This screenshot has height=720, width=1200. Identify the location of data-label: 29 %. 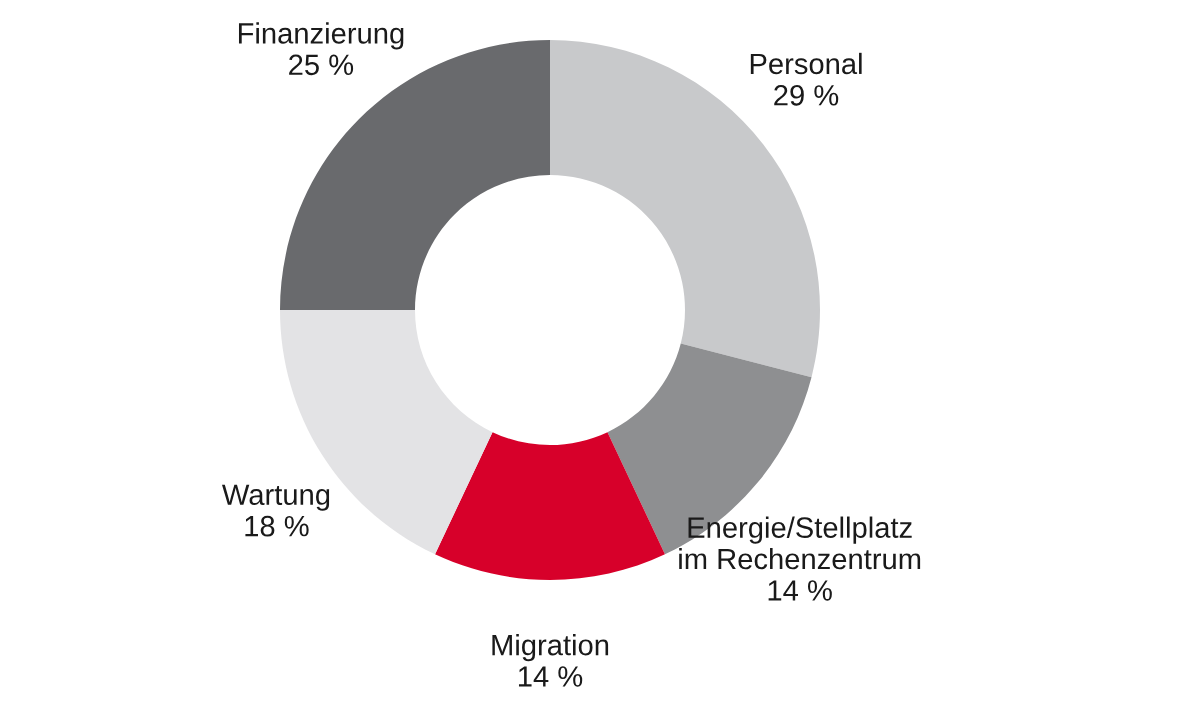
(806, 95).